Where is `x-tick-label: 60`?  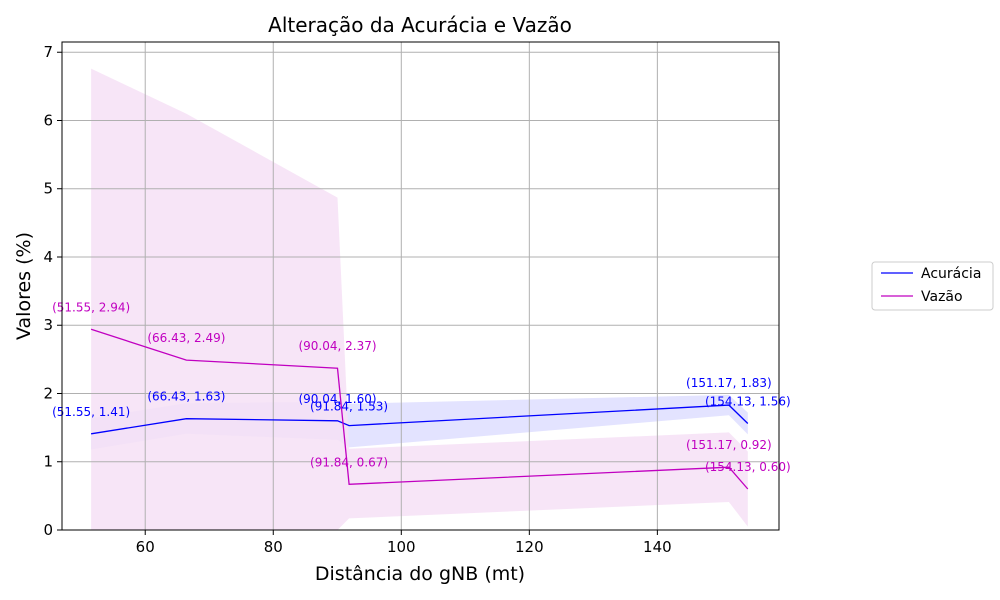 x-tick-label: 60 is located at coordinates (145, 547).